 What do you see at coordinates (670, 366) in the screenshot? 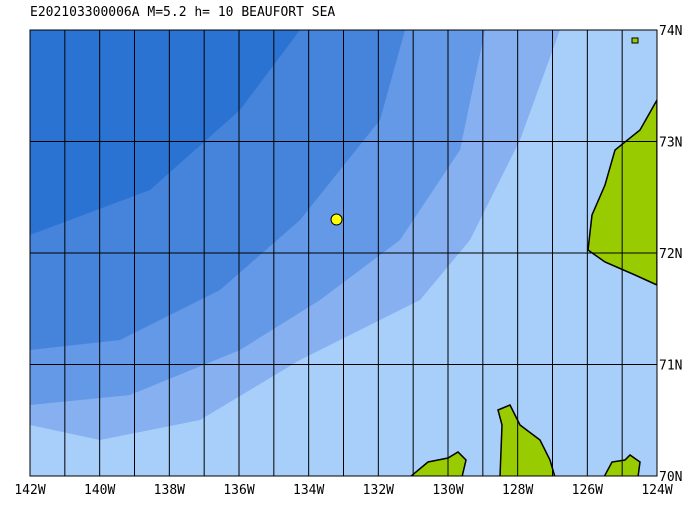
I see `y-tick-label: 71N` at bounding box center [670, 366].